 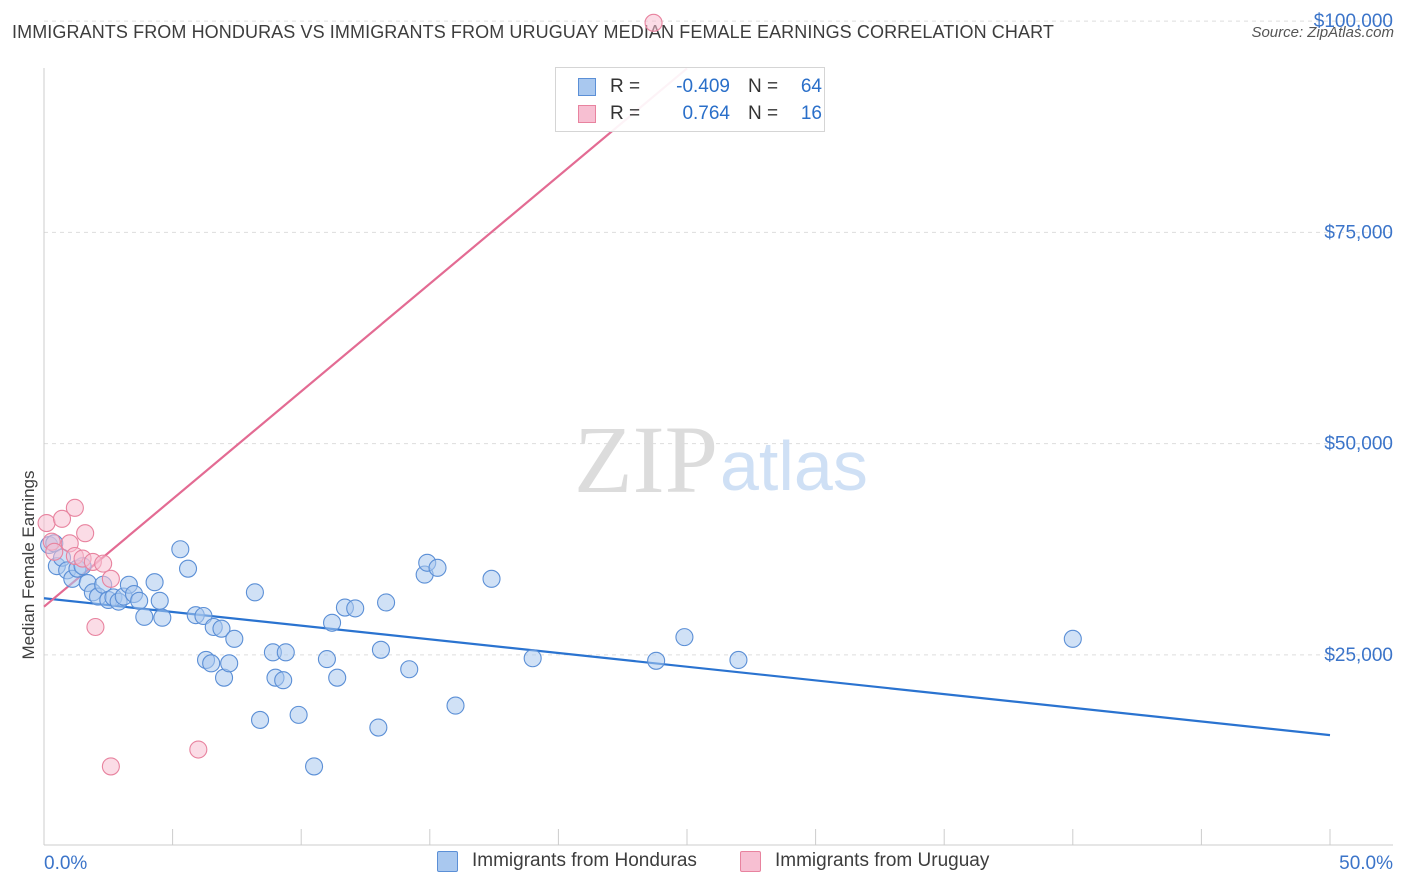 I want to click on series-name-uruguay: Immigrants from Uruguay, so click(x=882, y=860).